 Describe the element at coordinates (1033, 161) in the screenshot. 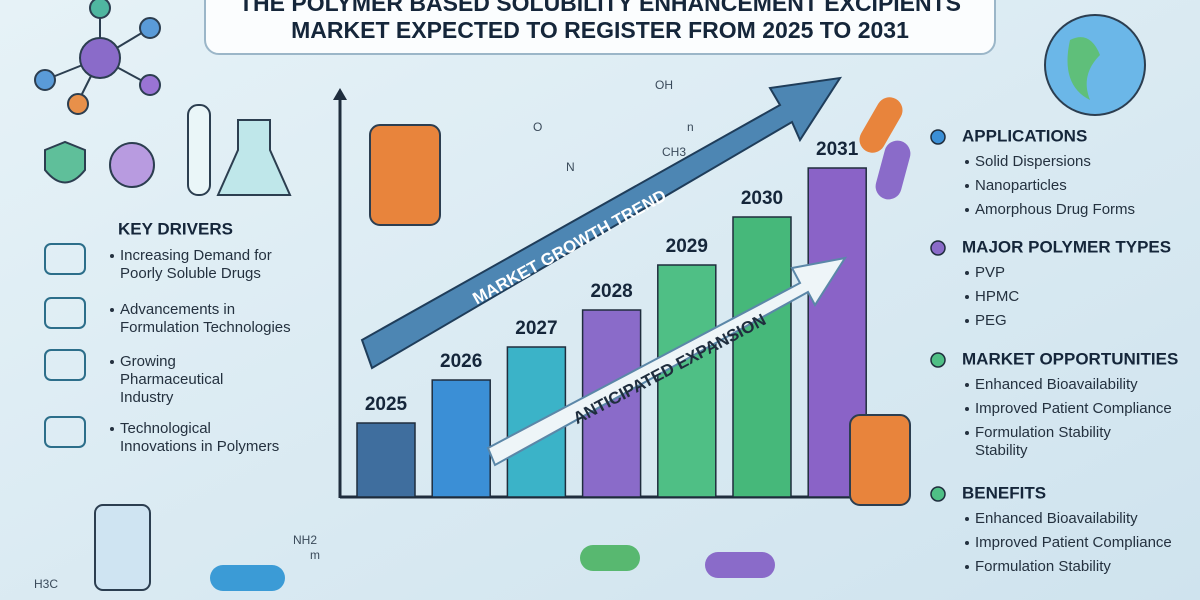

I see `section-item: Solid Dispersions` at that location.